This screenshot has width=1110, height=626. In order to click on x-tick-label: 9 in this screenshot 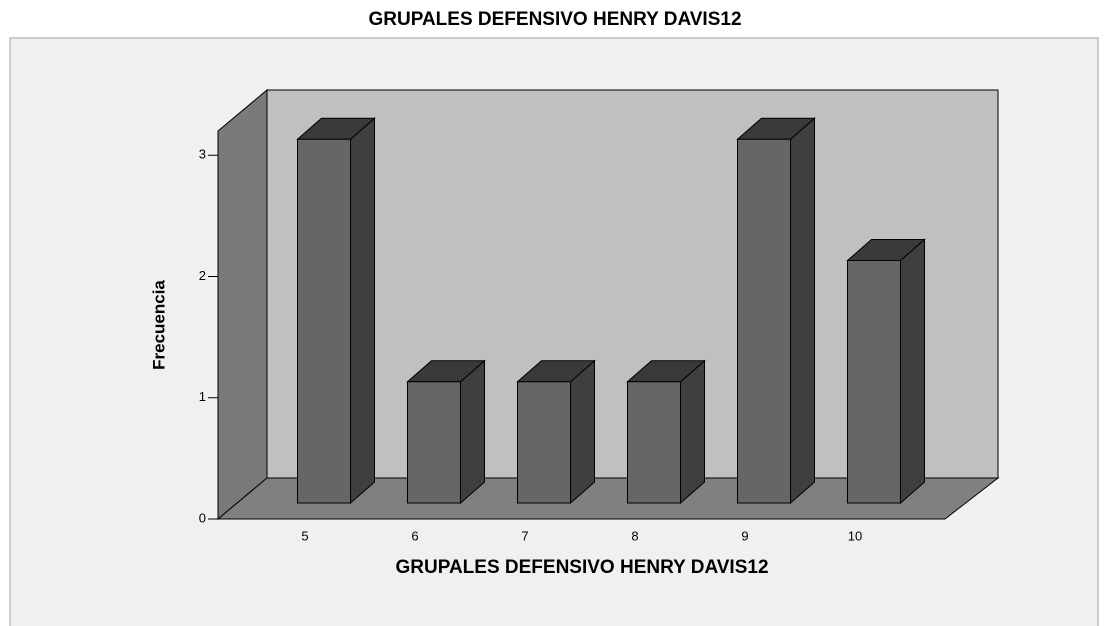, I will do `click(744, 535)`.